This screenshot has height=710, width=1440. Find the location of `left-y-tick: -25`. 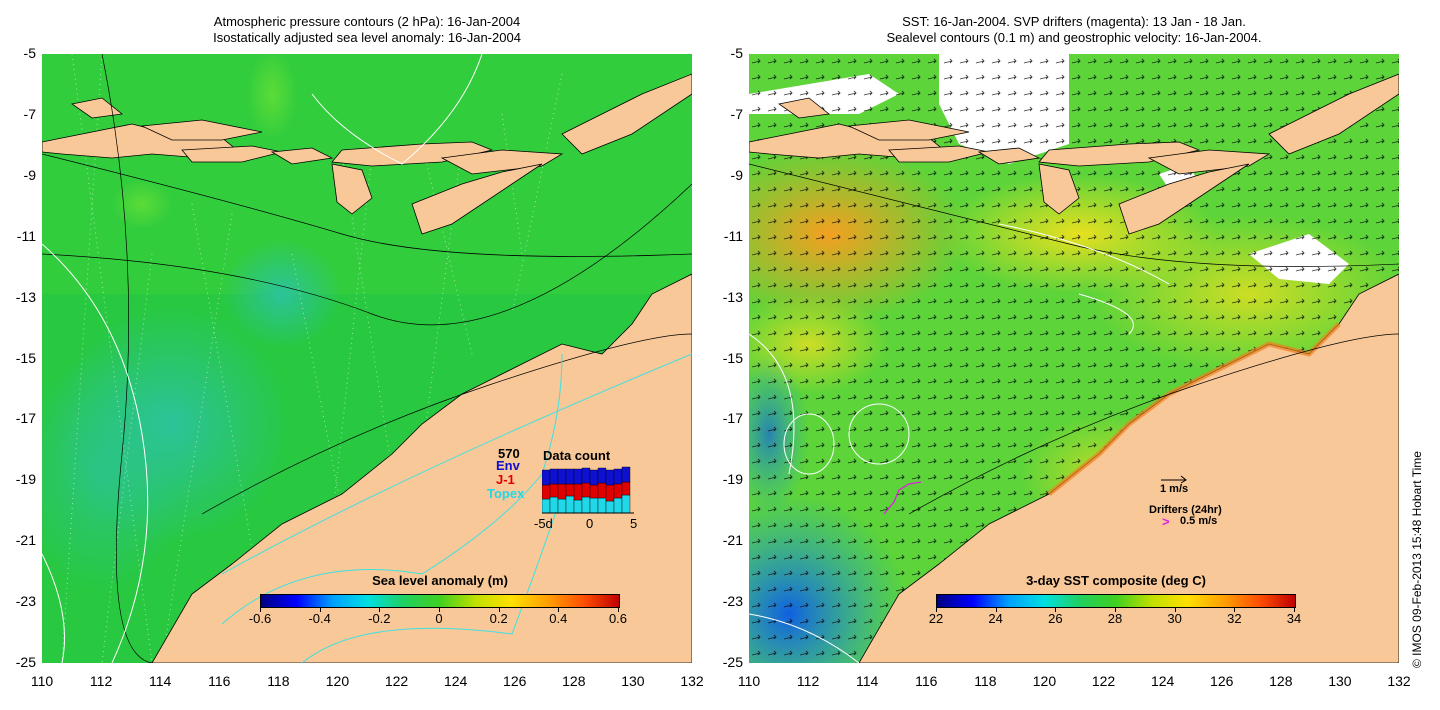

left-y-tick: -25 is located at coordinates (25, 662).